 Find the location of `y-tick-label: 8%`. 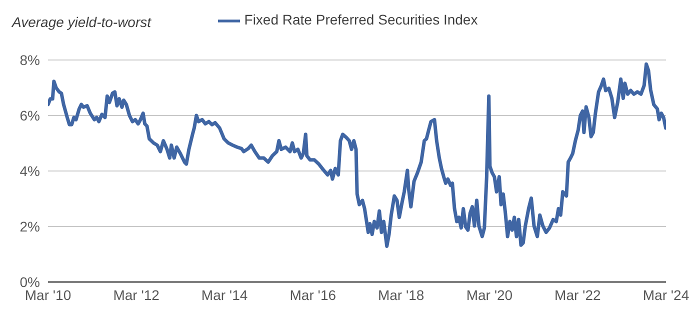

y-tick-label: 8% is located at coordinates (30, 60).